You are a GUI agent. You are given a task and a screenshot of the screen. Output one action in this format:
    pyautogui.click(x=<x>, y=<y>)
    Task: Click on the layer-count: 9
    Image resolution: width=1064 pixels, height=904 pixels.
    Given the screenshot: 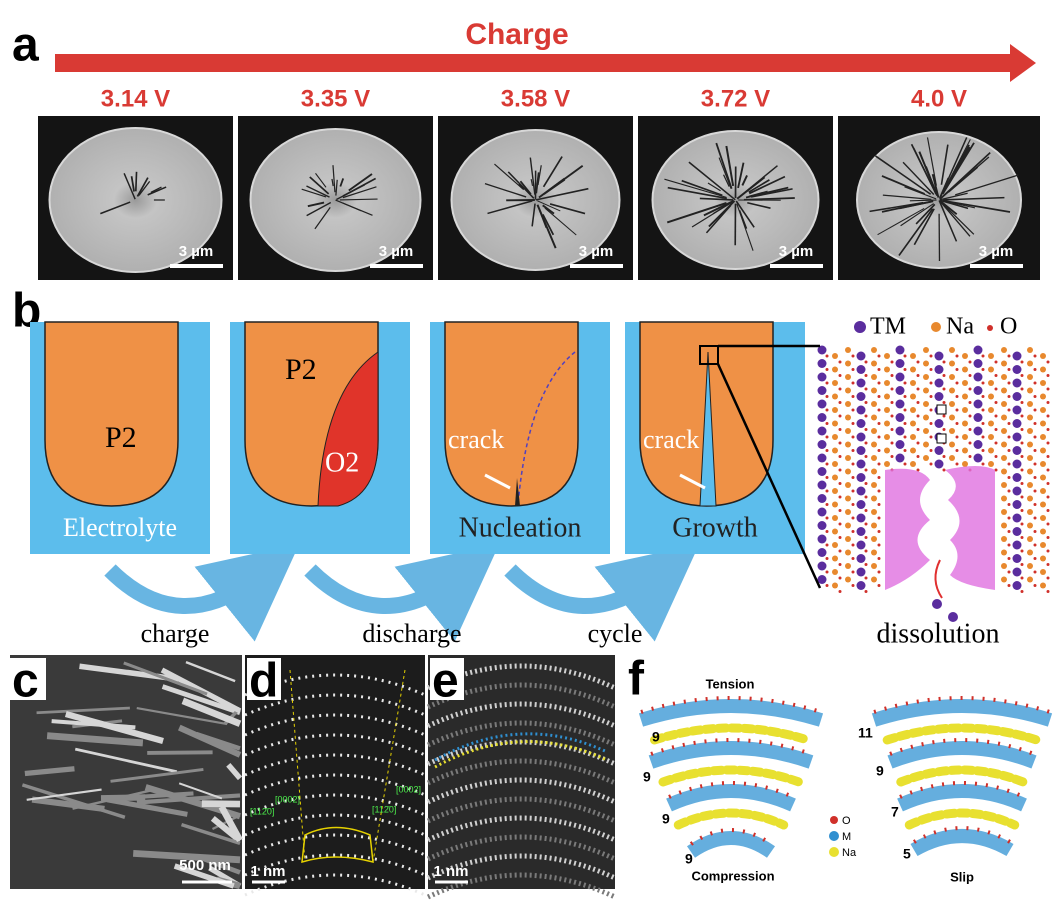 What is the action you would take?
    pyautogui.click(x=666, y=819)
    